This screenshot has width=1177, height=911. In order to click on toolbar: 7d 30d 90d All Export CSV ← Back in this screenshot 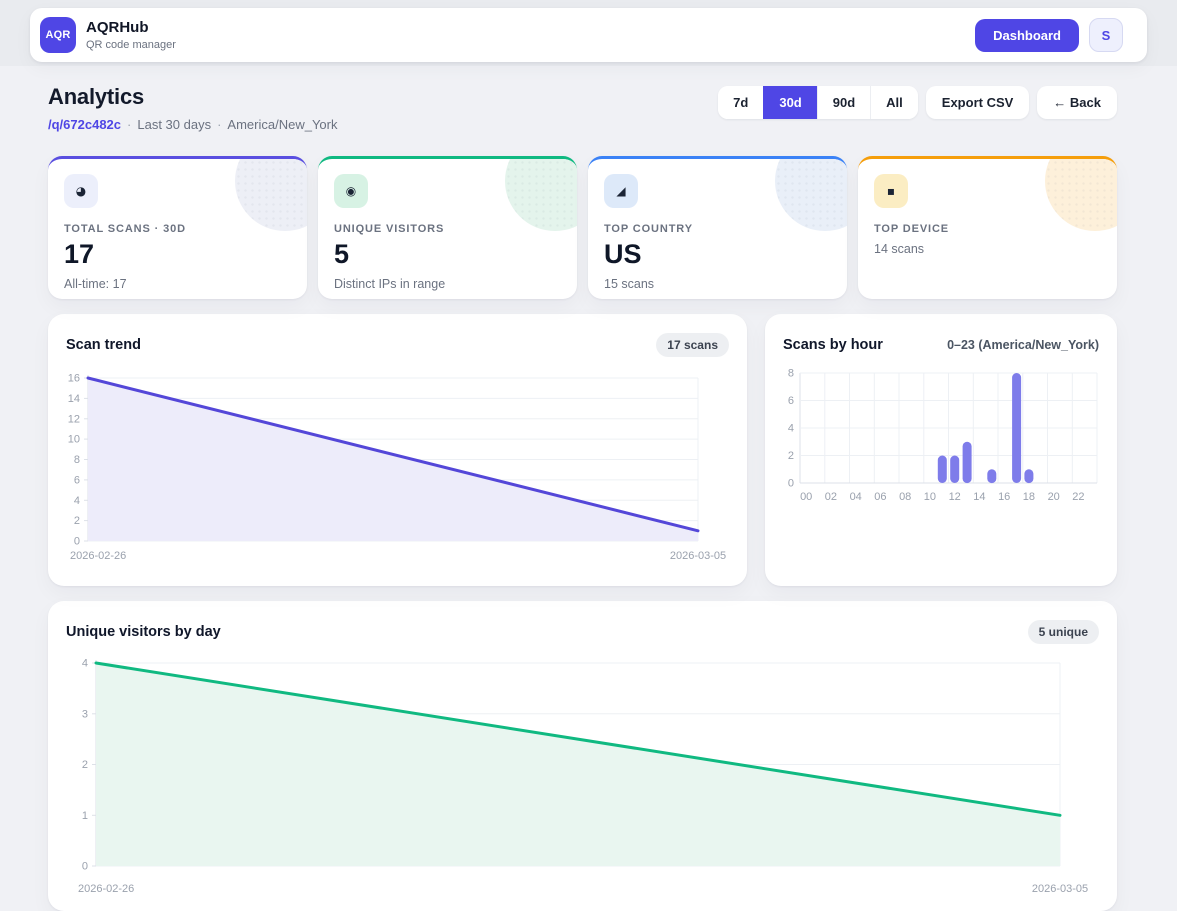, I will do `click(917, 102)`.